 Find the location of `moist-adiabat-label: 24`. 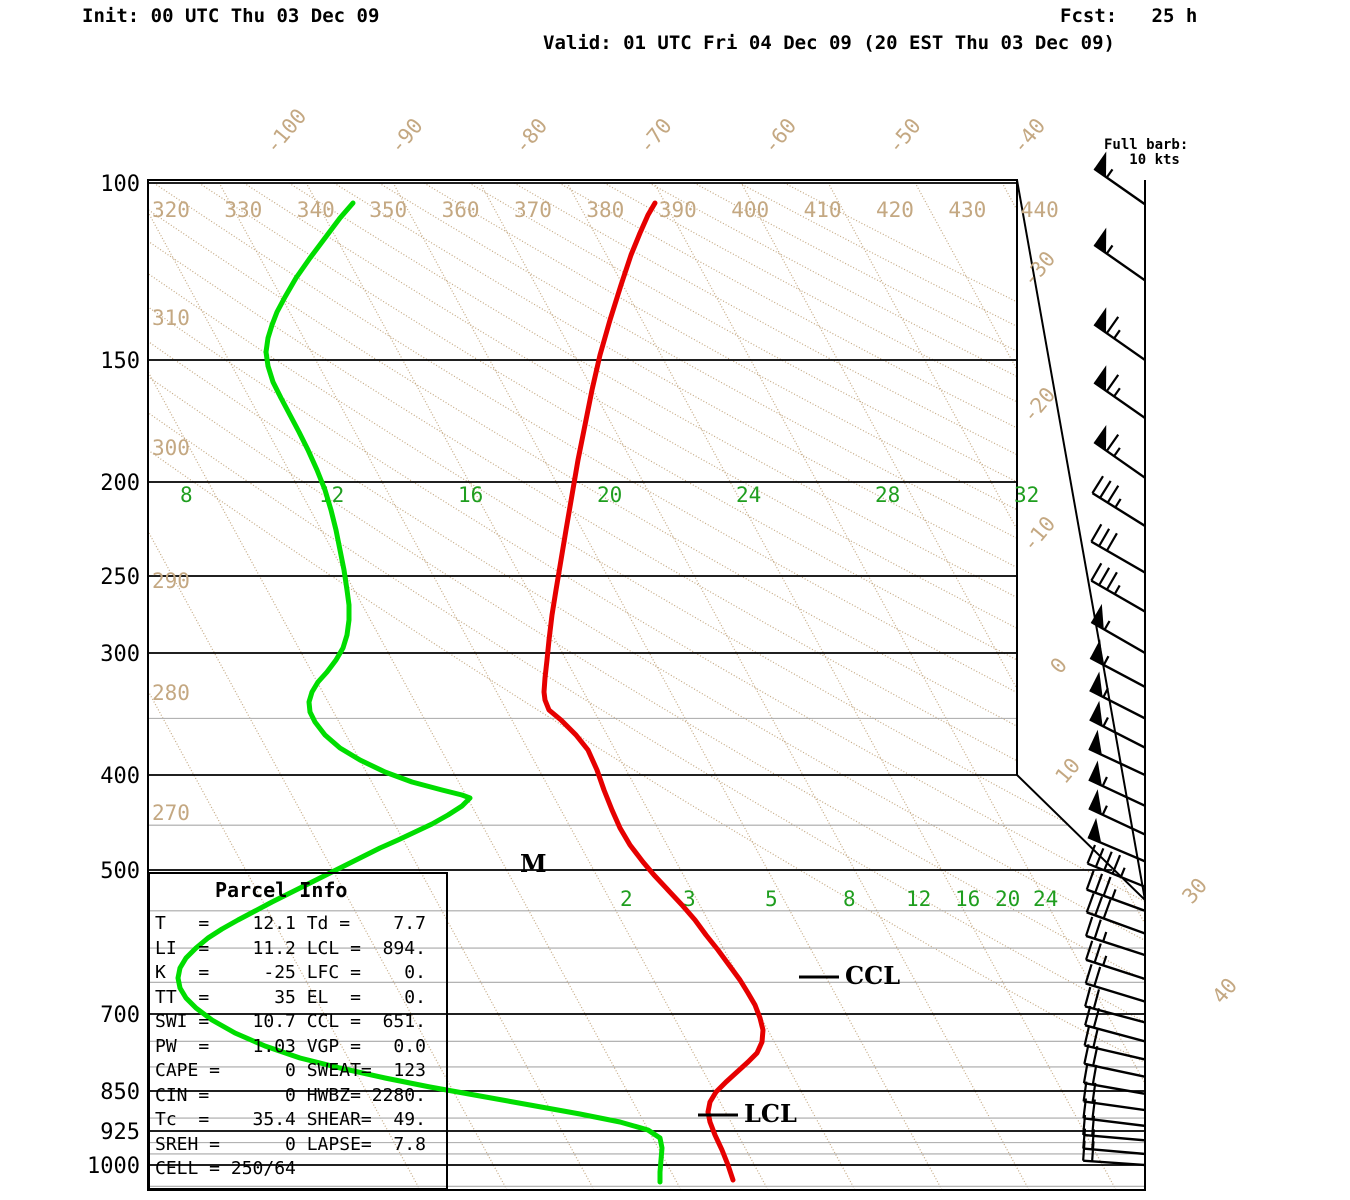

moist-adiabat-label: 24 is located at coordinates (748, 495).